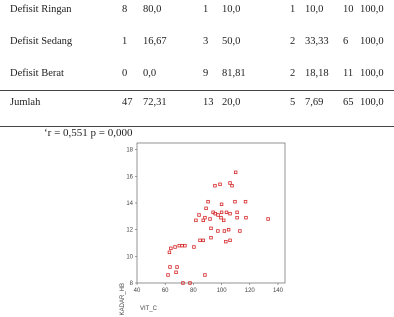 The width and height of the screenshot is (394, 317). What do you see at coordinates (314, 9) in the screenshot?
I see `table-cell: 10,0` at bounding box center [314, 9].